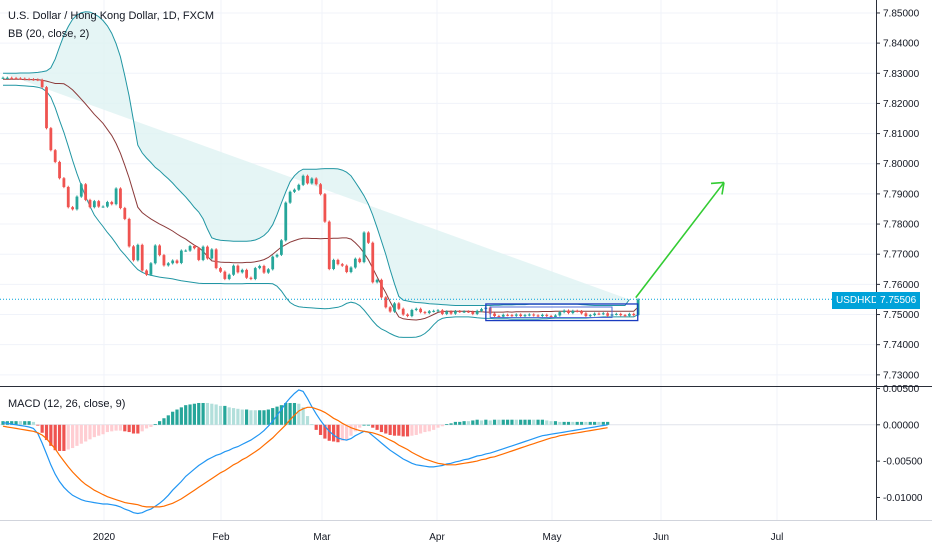 The height and width of the screenshot is (550, 932). I want to click on macd-tick-label-1: 0.00000, so click(901, 425).